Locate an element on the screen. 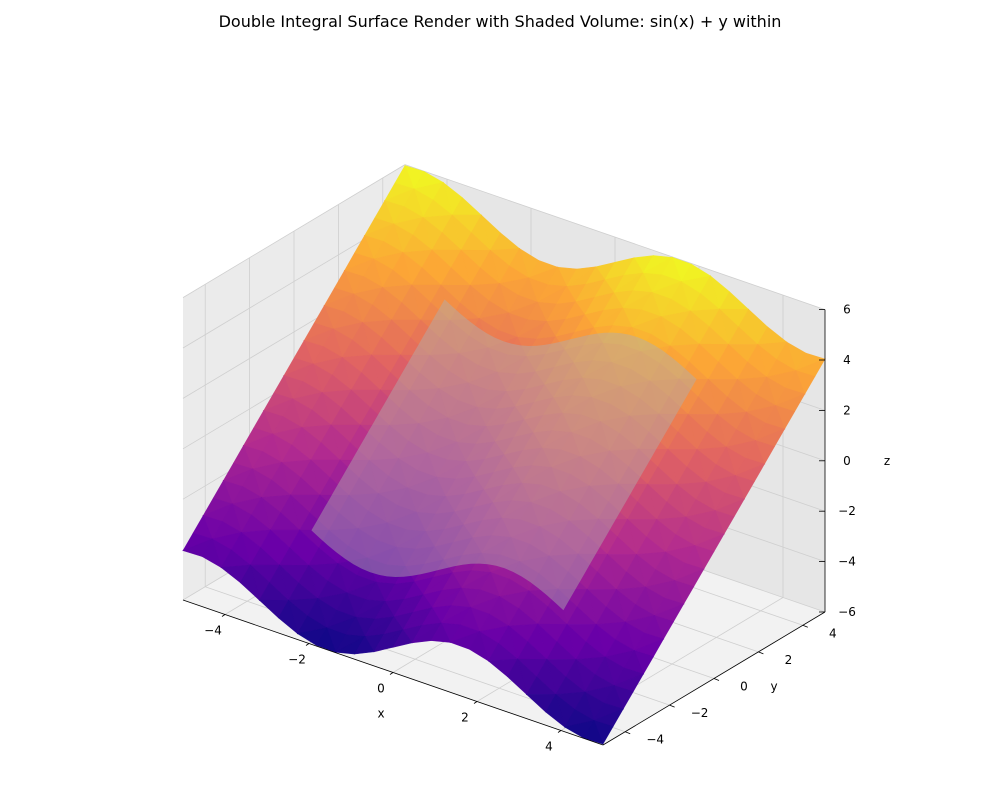 The image size is (1000, 805). x-tick-label: 4 is located at coordinates (549, 747).